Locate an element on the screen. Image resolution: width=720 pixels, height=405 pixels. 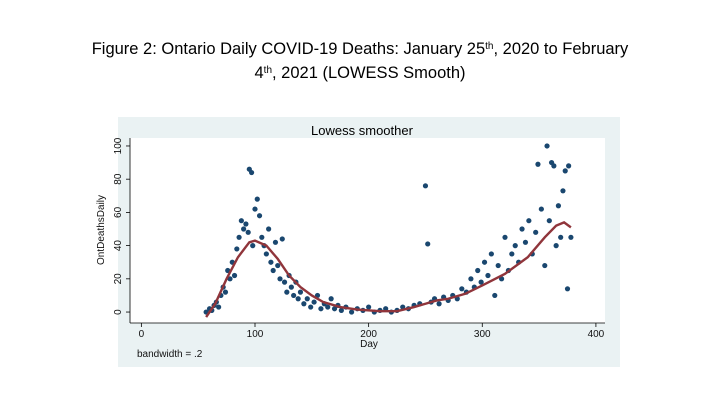
x-tick-label: 100 is located at coordinates (255, 334).